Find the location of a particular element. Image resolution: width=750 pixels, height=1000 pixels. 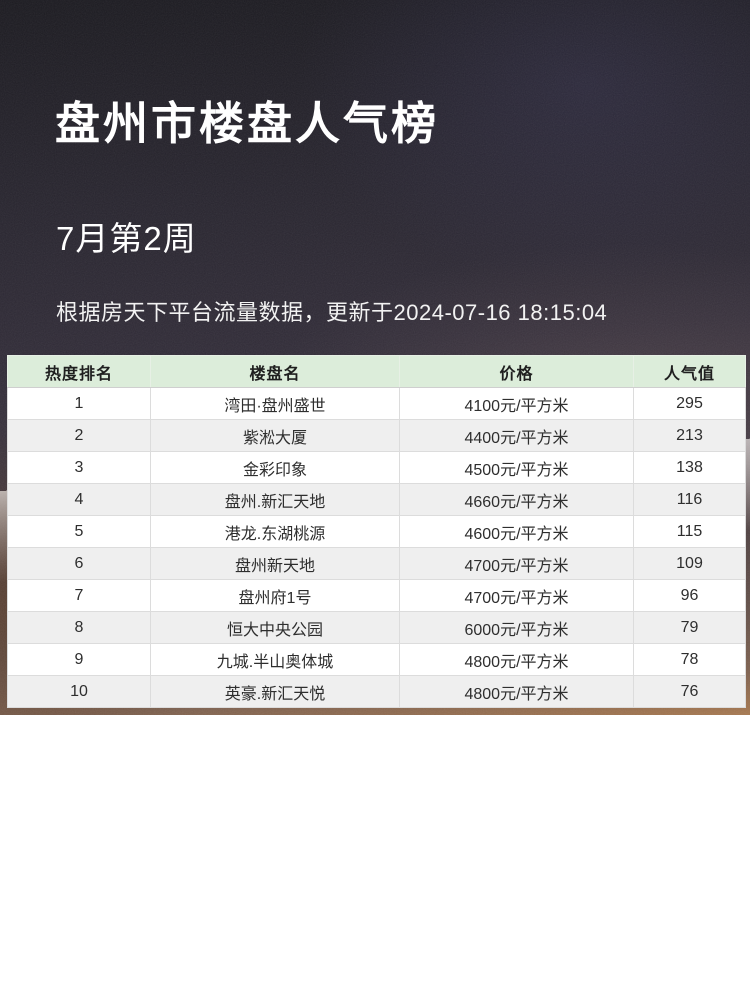

name-cell: 金彩印象 is located at coordinates (275, 467).